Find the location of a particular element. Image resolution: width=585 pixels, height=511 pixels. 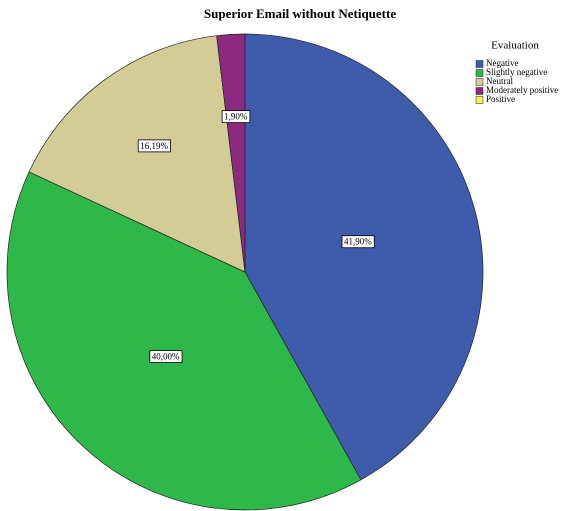

value-label-text: 16,19% is located at coordinates (154, 146).